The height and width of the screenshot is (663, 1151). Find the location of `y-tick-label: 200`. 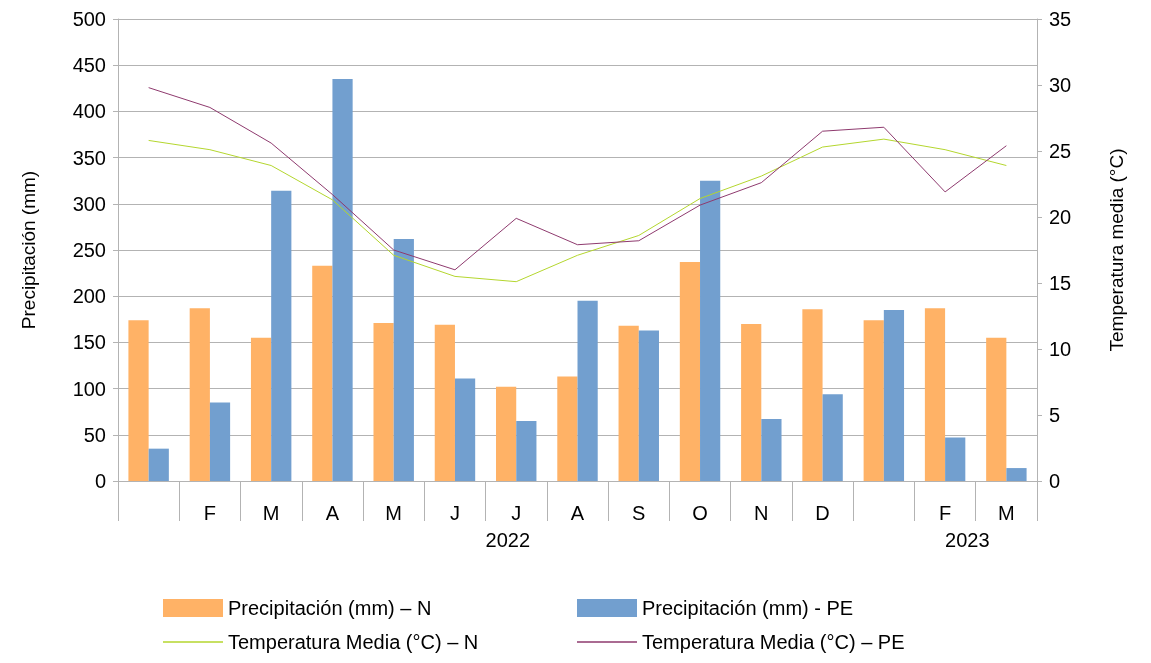

y-tick-label: 200 is located at coordinates (89, 296).